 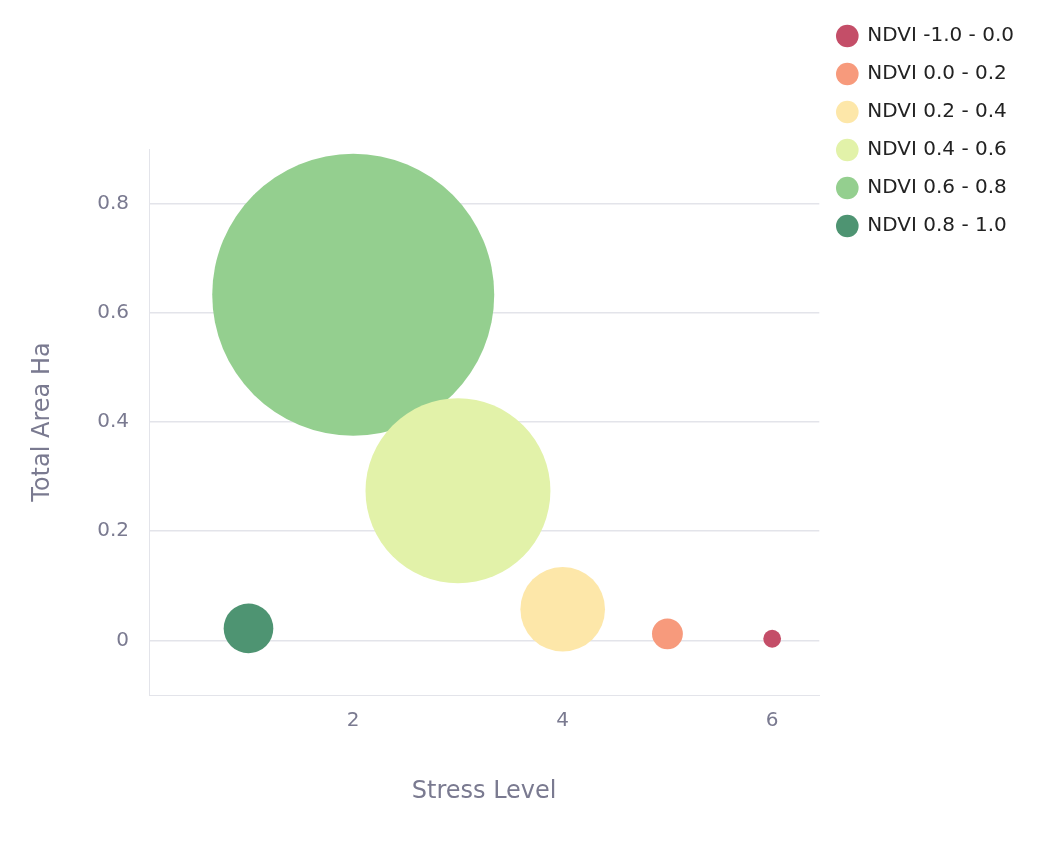 I want to click on y-tick-label: 0.8, so click(x=113, y=201).